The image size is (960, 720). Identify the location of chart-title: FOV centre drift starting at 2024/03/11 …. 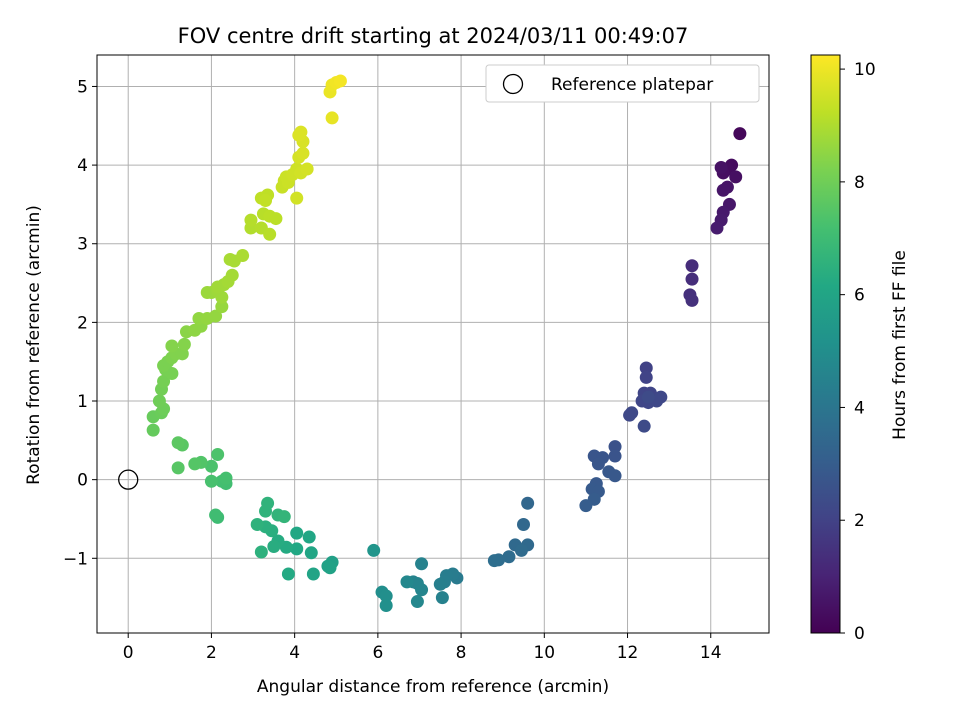
(433, 36).